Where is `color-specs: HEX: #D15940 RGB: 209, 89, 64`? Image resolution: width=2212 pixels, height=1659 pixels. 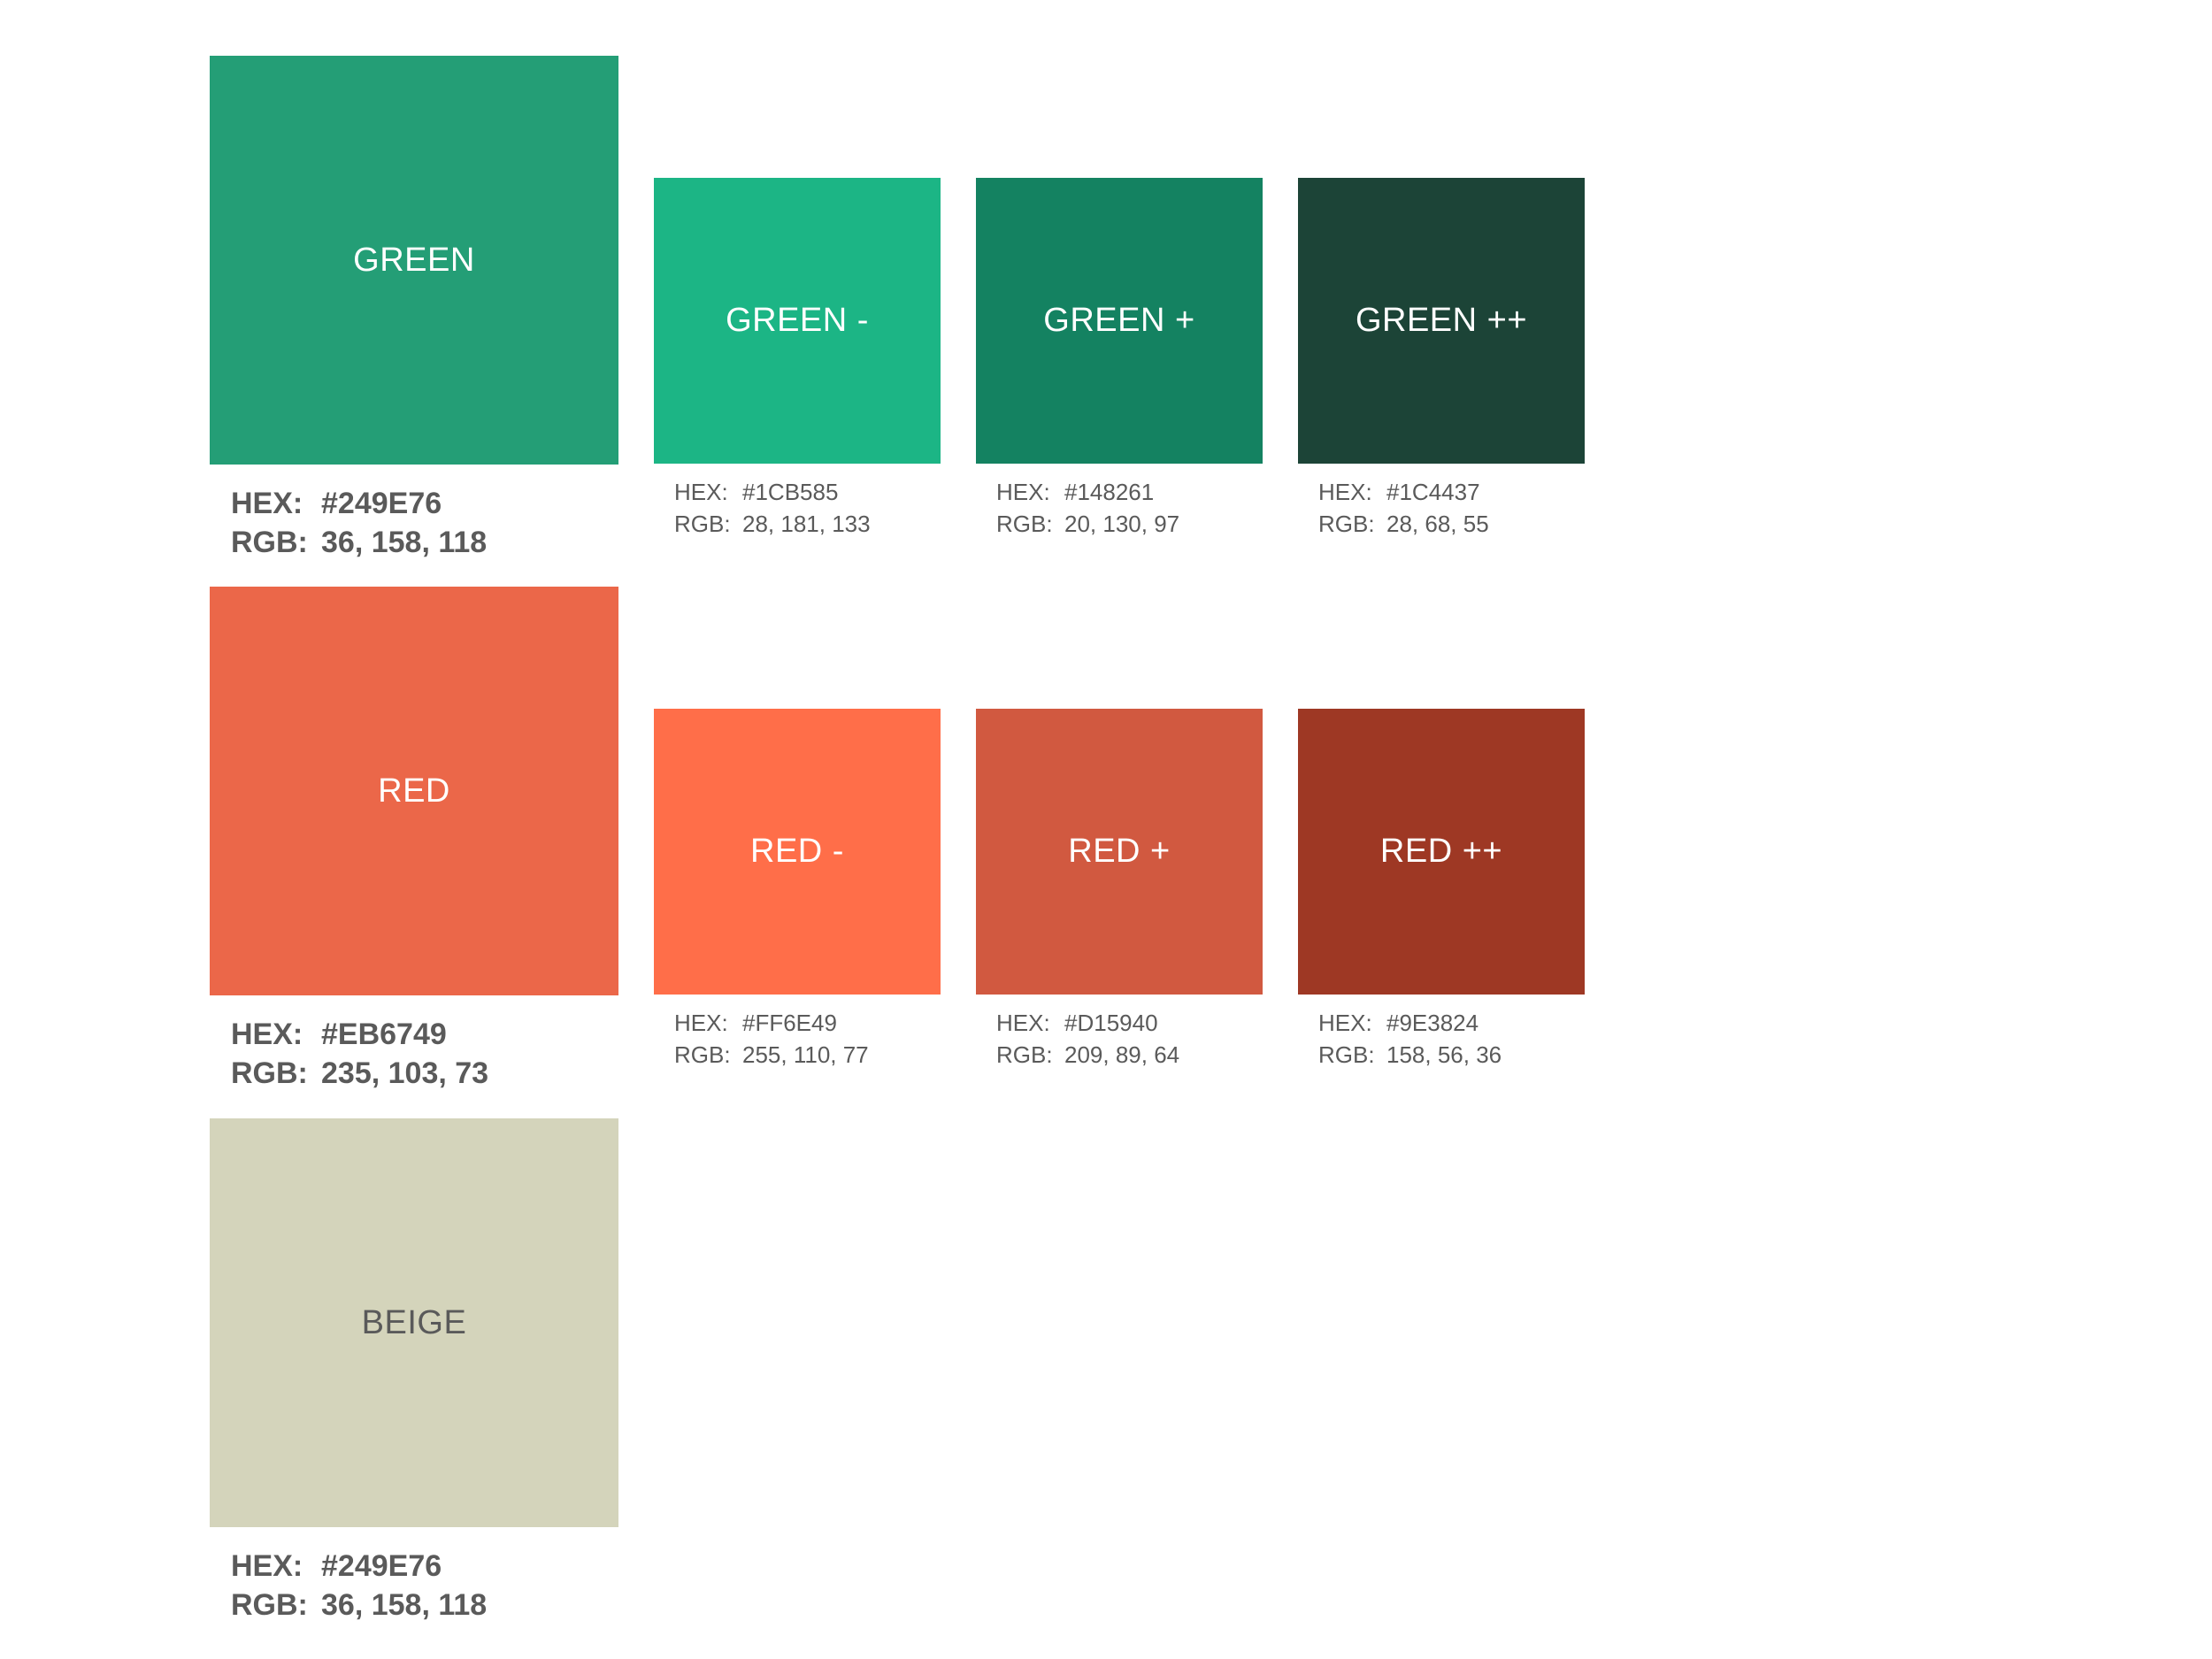 color-specs: HEX: #D15940 RGB: 209, 89, 64 is located at coordinates (1130, 1039).